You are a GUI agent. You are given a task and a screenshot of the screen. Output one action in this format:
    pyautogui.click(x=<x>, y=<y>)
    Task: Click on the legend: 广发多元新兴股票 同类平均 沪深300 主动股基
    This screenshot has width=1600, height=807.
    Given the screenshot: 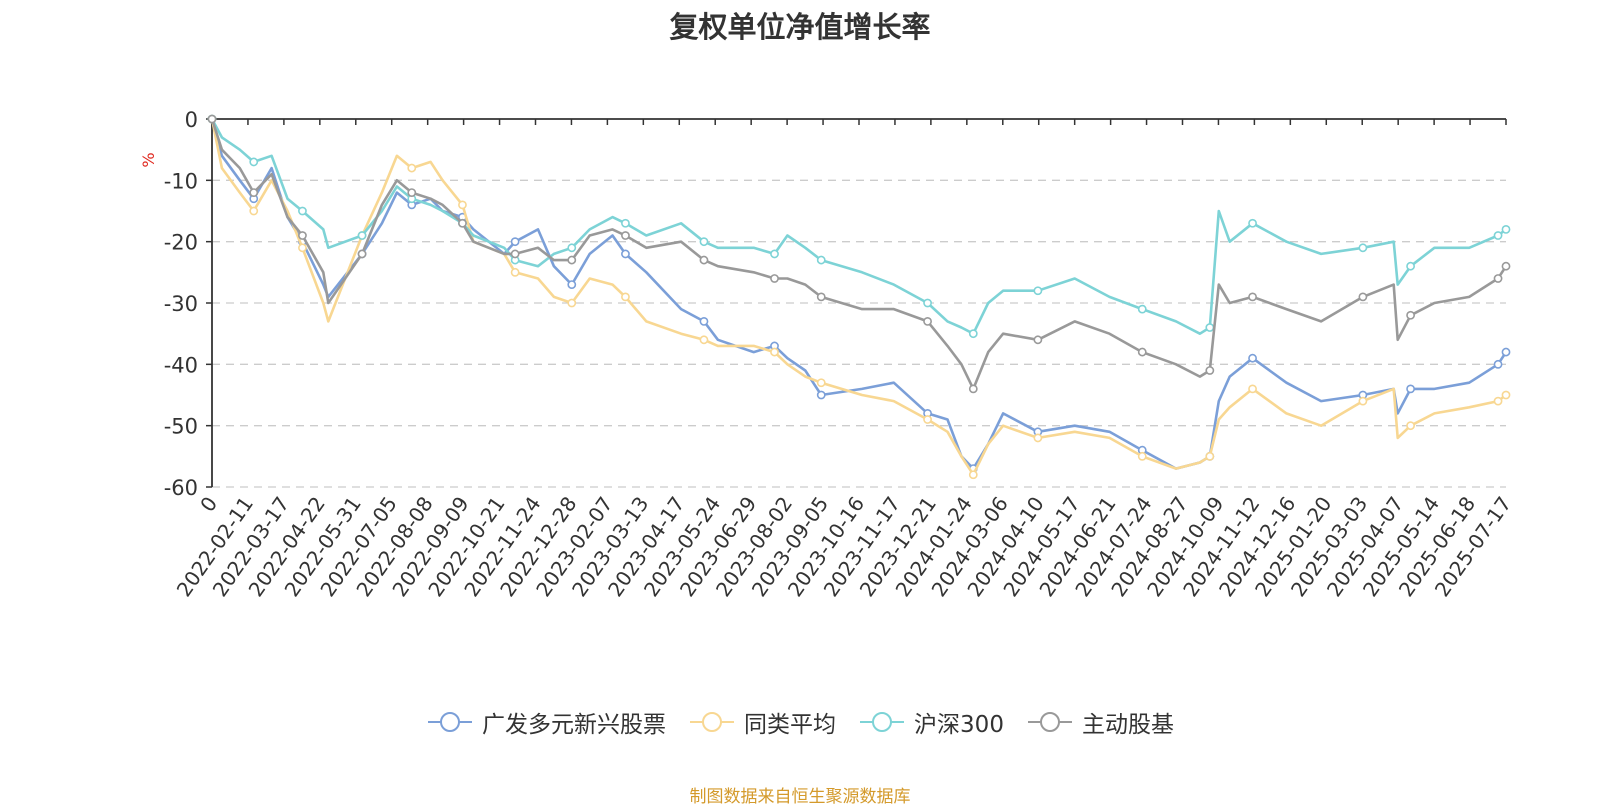 What is the action you would take?
    pyautogui.click(x=800, y=722)
    